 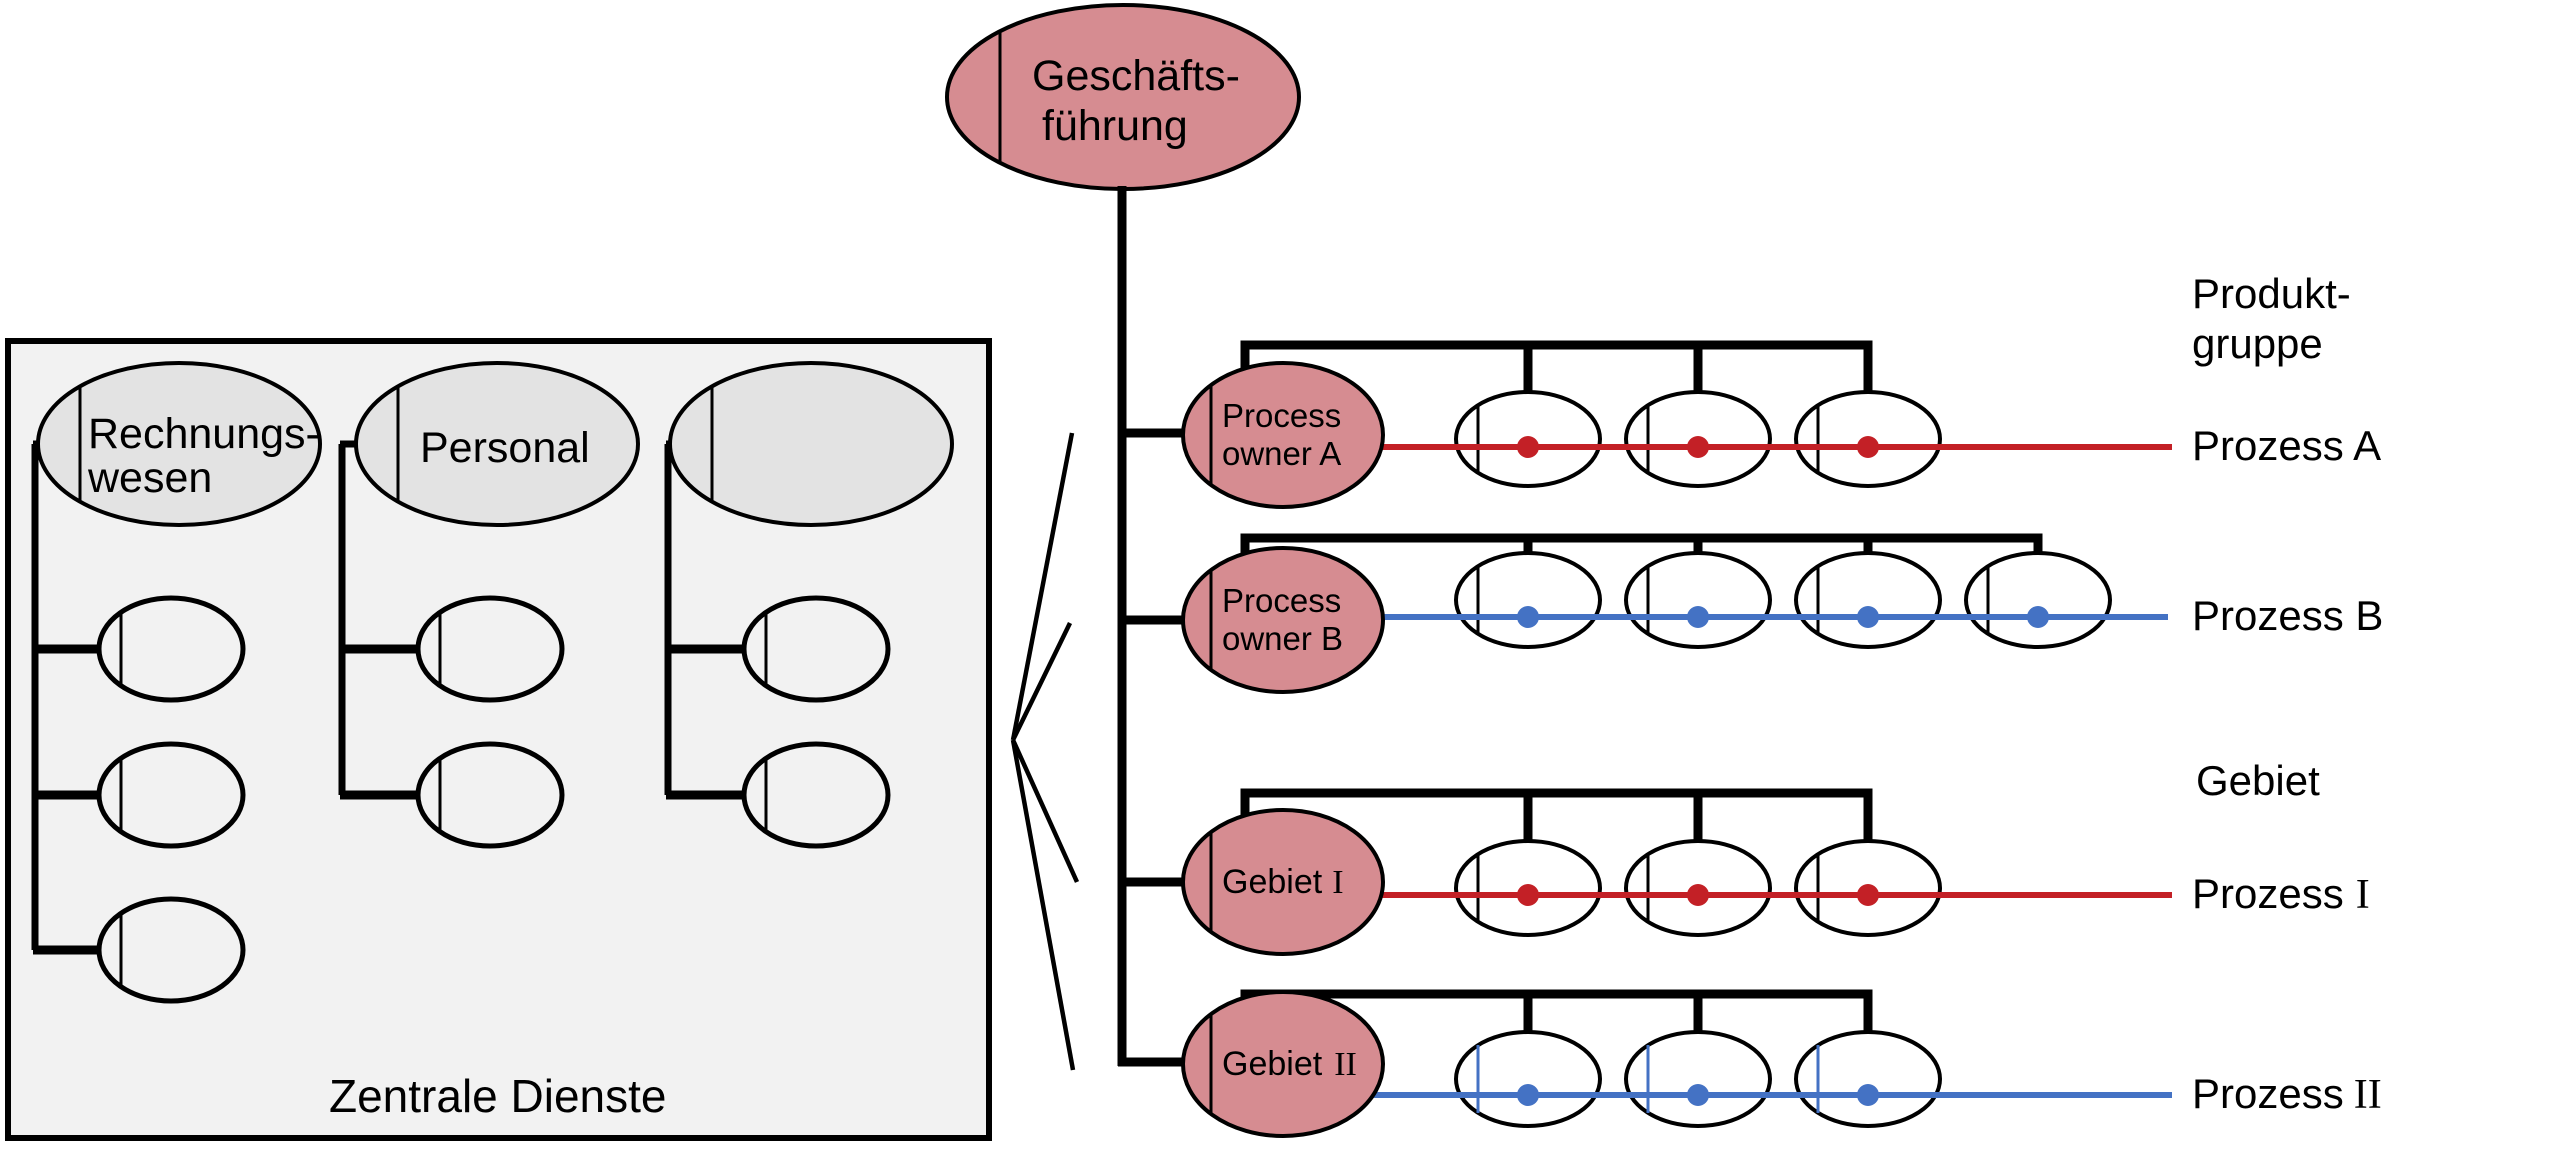 What do you see at coordinates (1556, 814) in the screenshot?
I see `row3-bracket-connector` at bounding box center [1556, 814].